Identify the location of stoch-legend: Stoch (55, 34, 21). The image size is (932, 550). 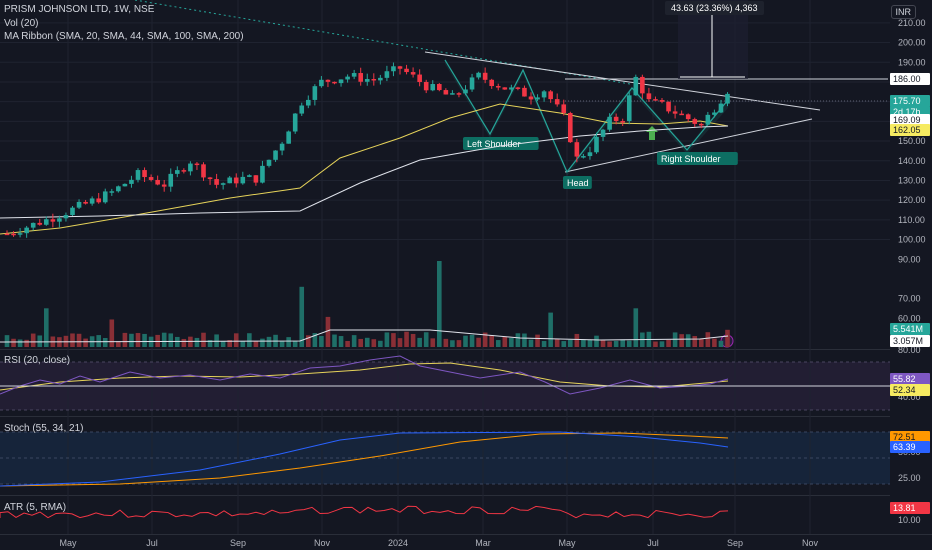
(44, 428).